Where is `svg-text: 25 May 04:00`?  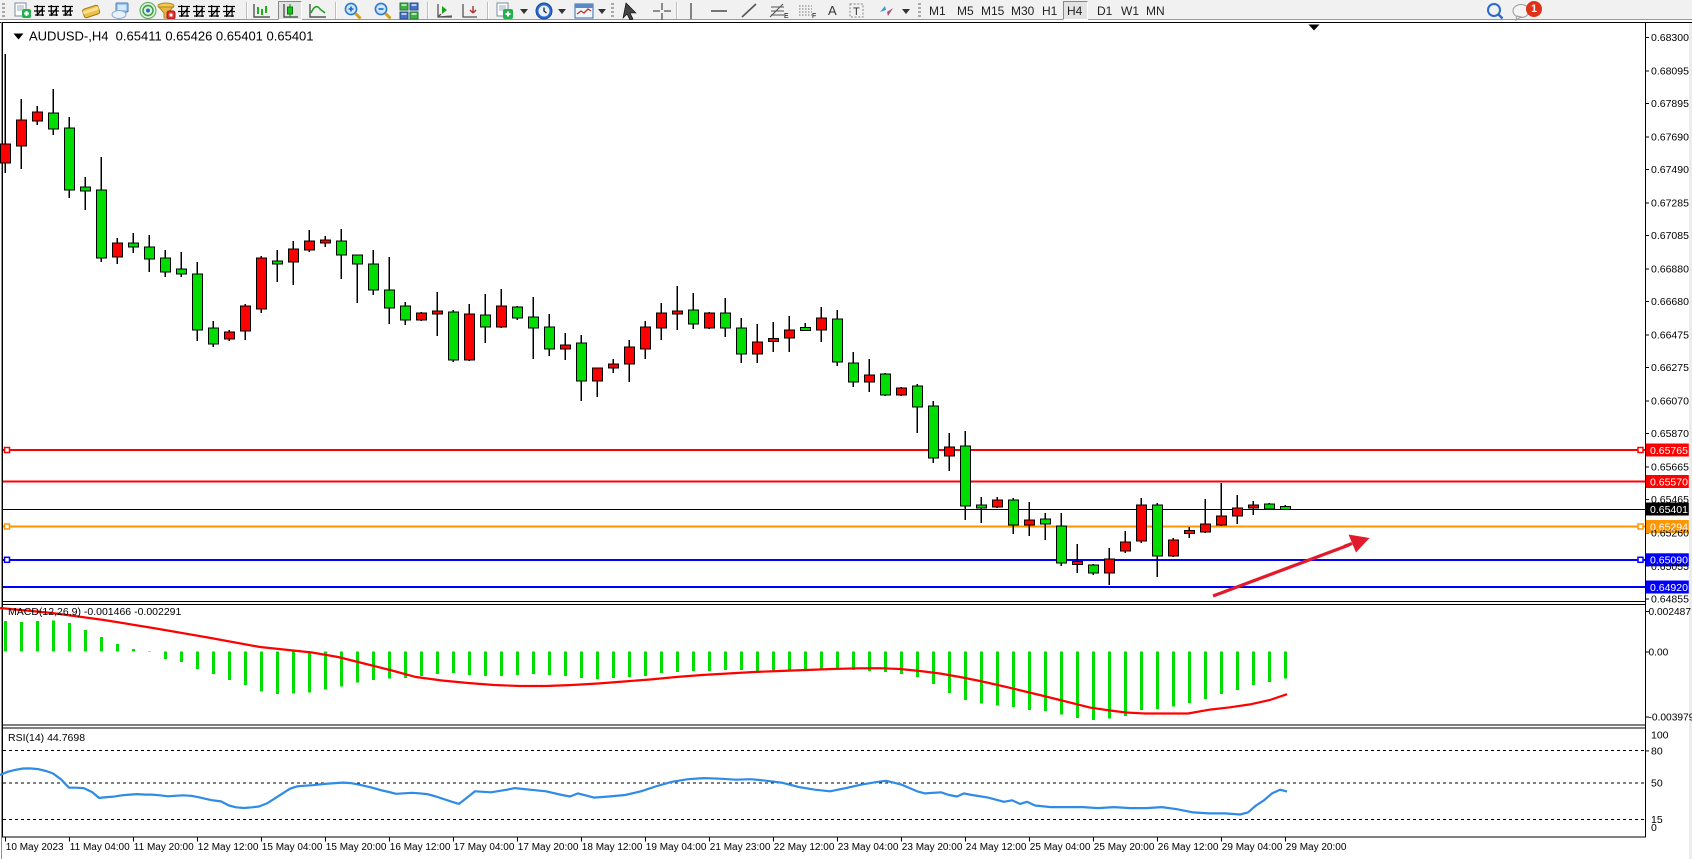 svg-text: 25 May 04:00 is located at coordinates (1060, 847).